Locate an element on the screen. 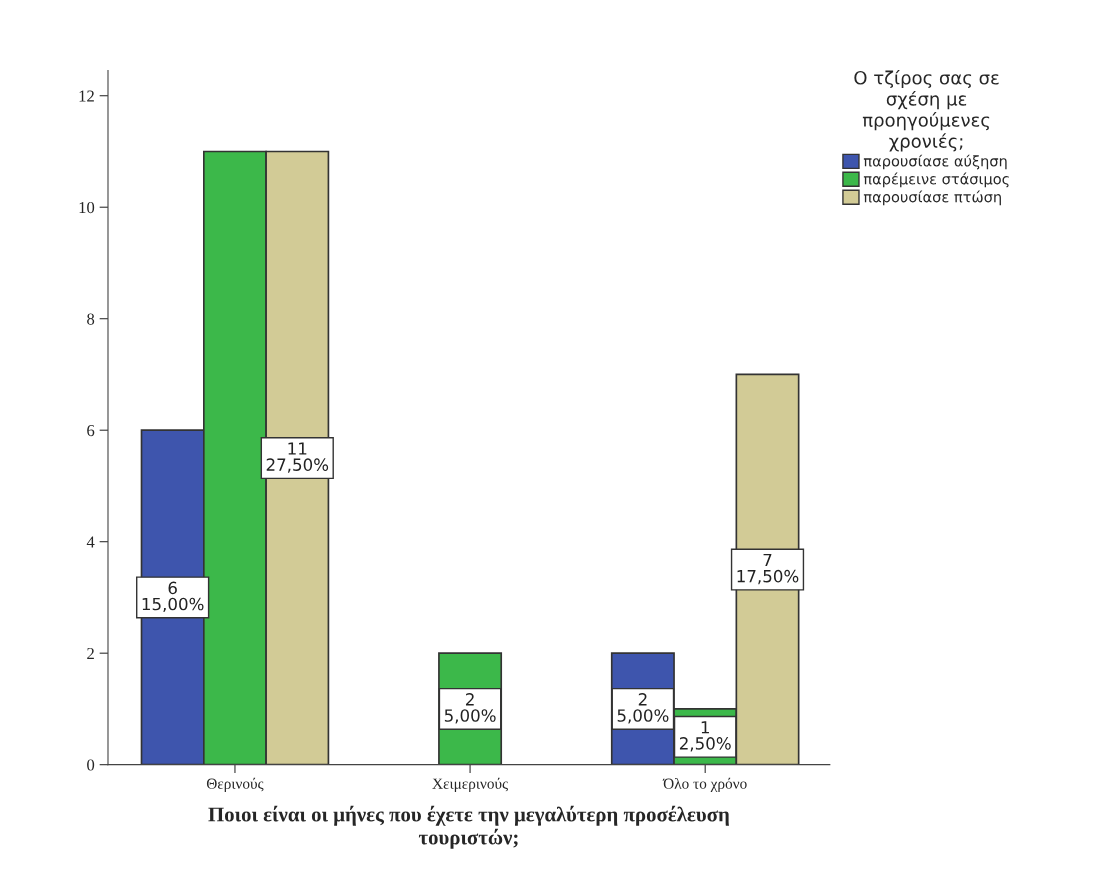 This screenshot has width=1102, height=883. legend-title: Ο τζίρος σας σε σχέση με προηγούμενες χρονιές; is located at coordinates (926, 110).